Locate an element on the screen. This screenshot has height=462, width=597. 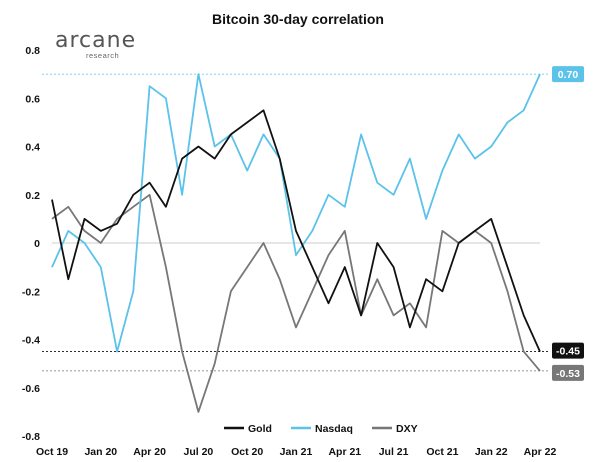
x-tick-label: Apr 20 is located at coordinates (149, 452).